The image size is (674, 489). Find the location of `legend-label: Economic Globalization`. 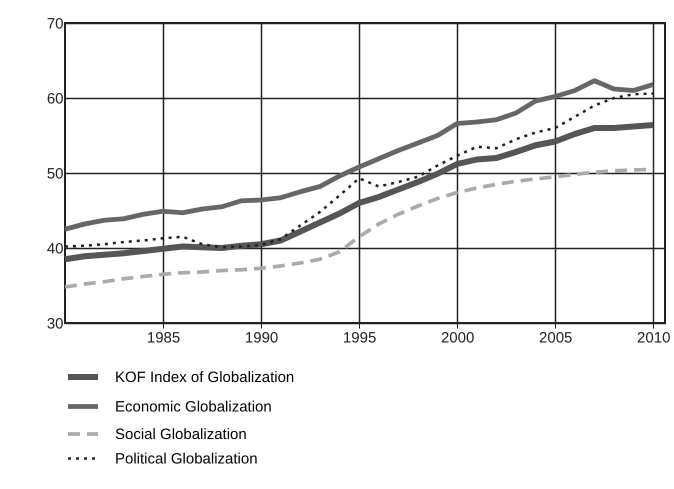

legend-label: Economic Globalization is located at coordinates (193, 407).